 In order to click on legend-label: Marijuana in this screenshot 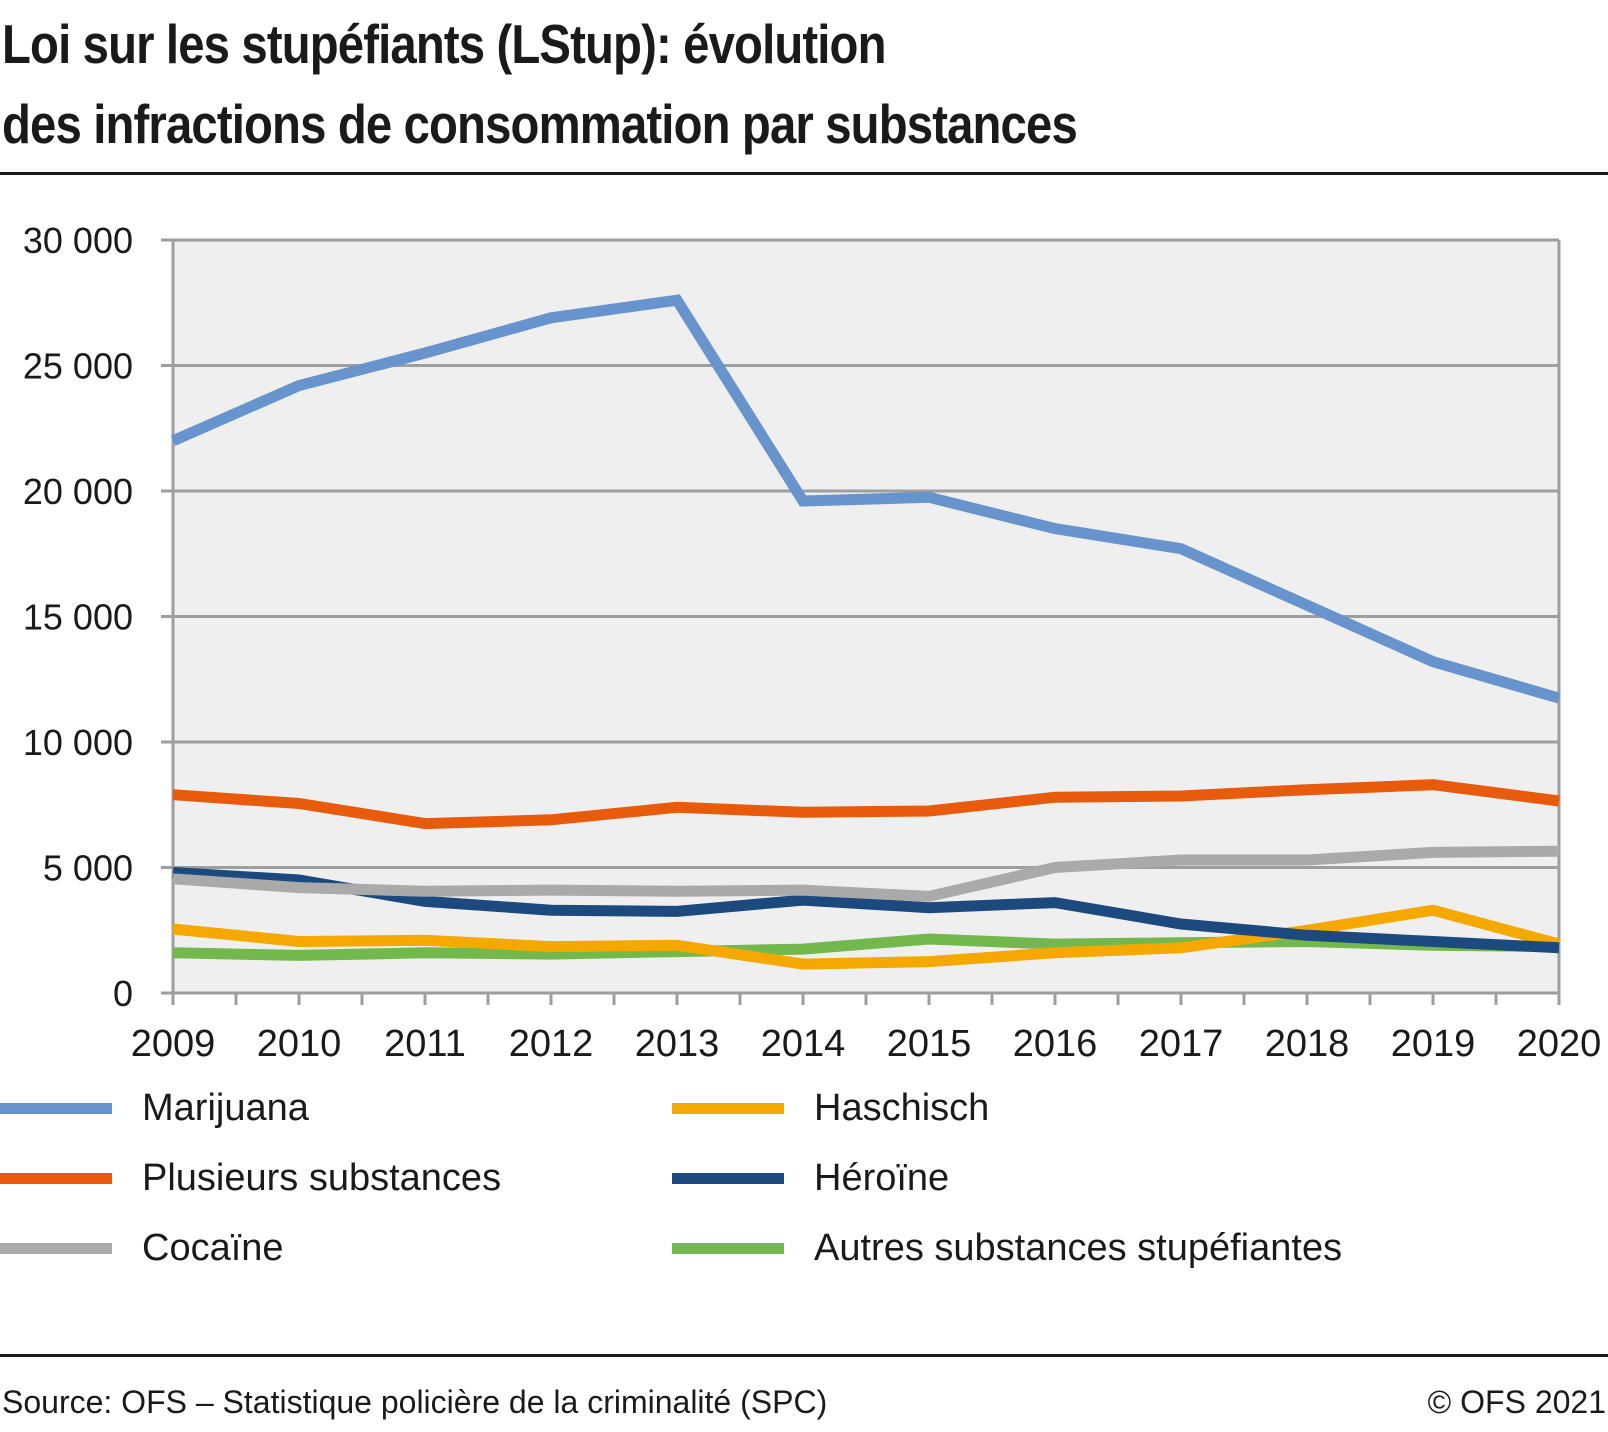, I will do `click(225, 1107)`.